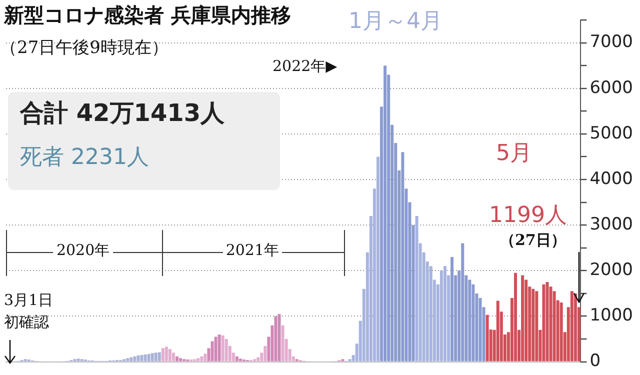 This screenshot has height=375, width=640. What do you see at coordinates (84, 157) in the screenshot?
I see `annotation: 死者 2231人` at bounding box center [84, 157].